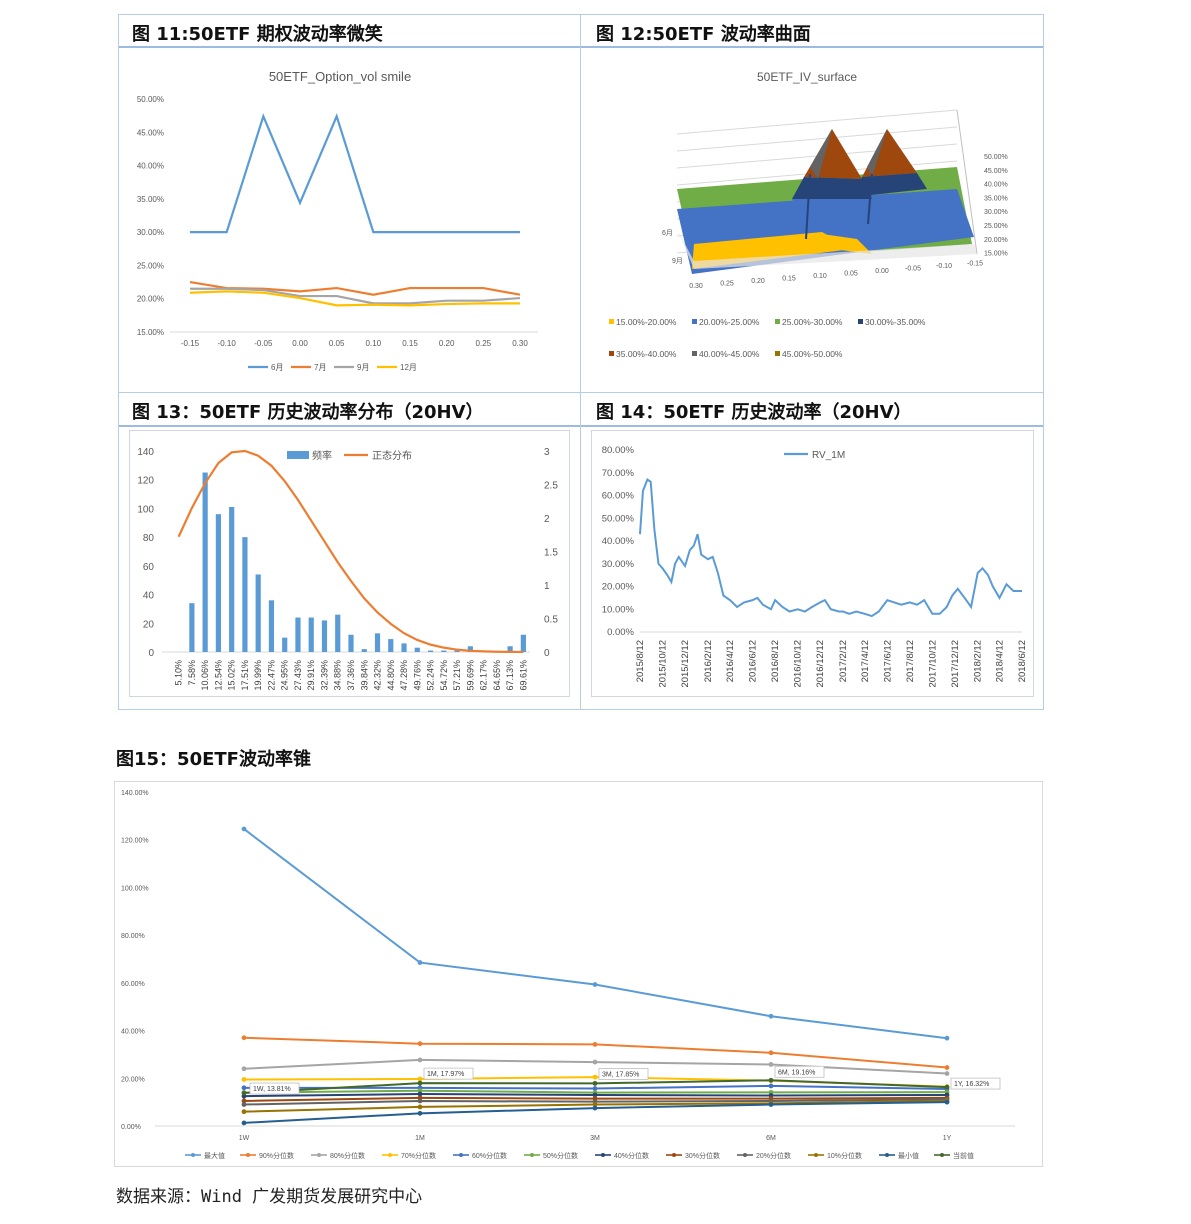 Image resolution: width=1191 pixels, height=1224 pixels. I want to click on smile-x-tick-label: 0.15, so click(410, 343).